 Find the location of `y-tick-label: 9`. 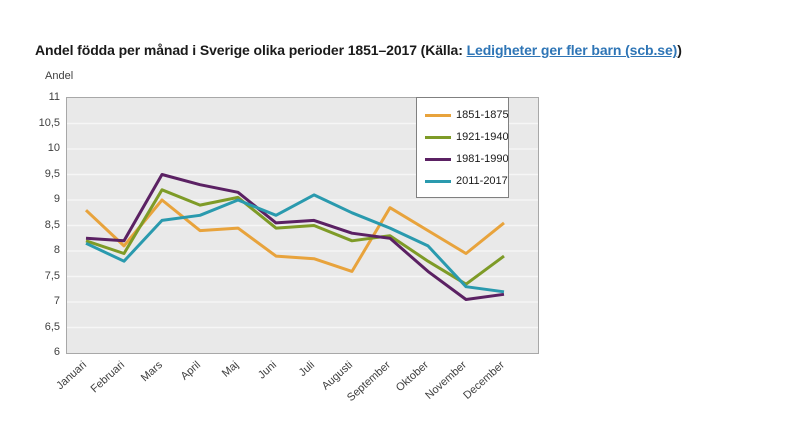

y-tick-label: 9 is located at coordinates (56, 199).